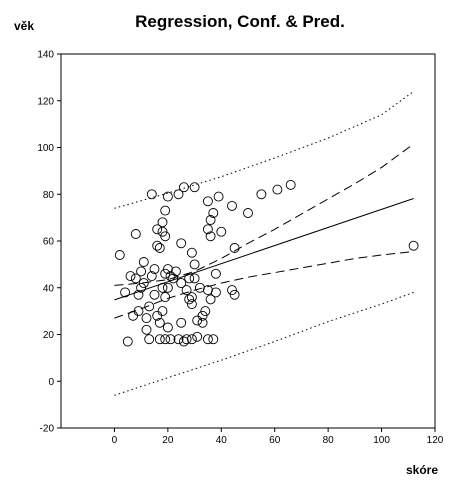 The height and width of the screenshot is (494, 466). Describe the element at coordinates (45, 55) in the screenshot. I see `y-tick-label: 140` at that location.